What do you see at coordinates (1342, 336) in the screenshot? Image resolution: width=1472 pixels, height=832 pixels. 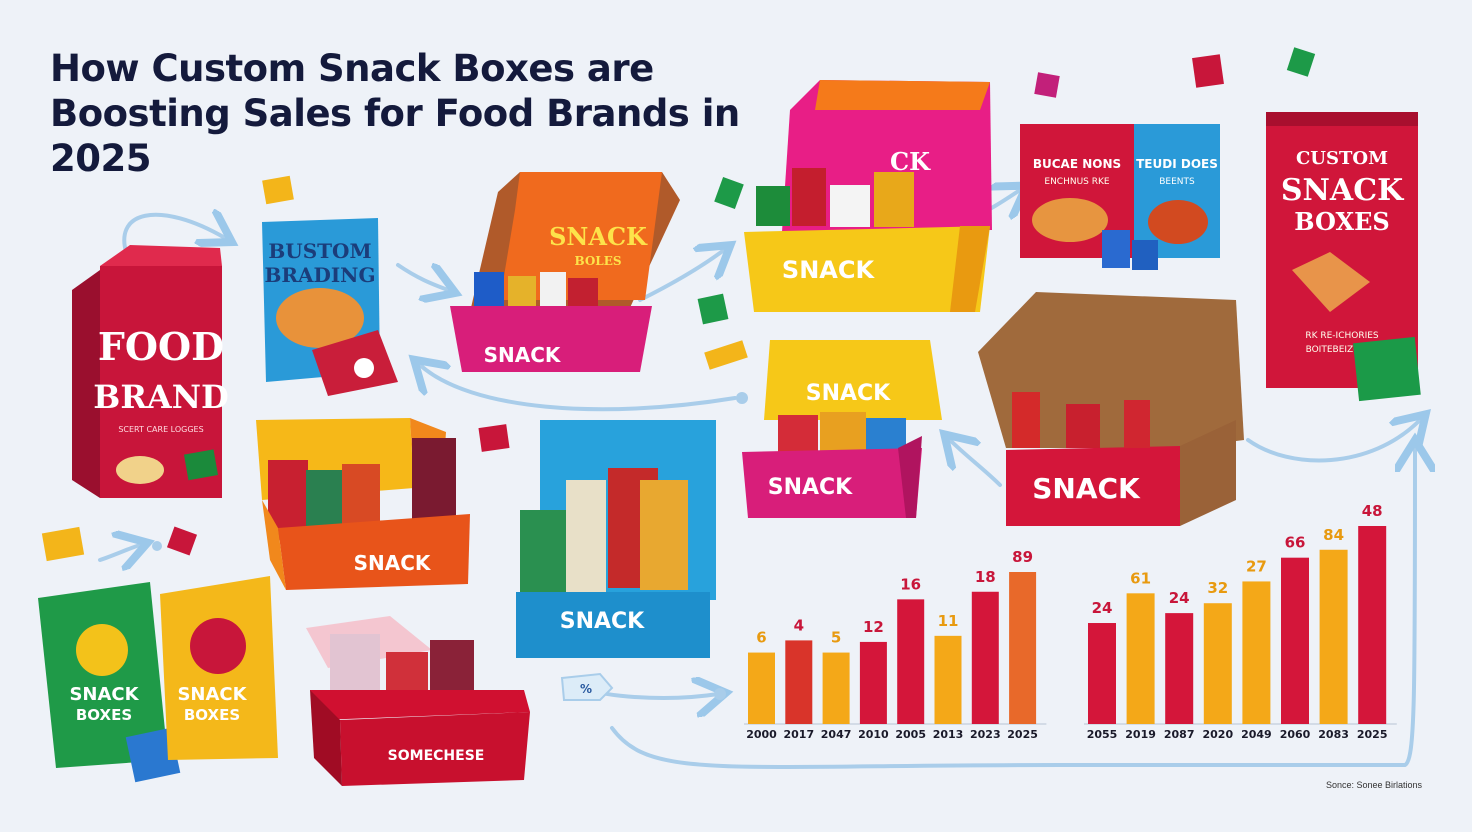 I see `bag-small-text: RK RE-ICHORIES` at bounding box center [1342, 336].